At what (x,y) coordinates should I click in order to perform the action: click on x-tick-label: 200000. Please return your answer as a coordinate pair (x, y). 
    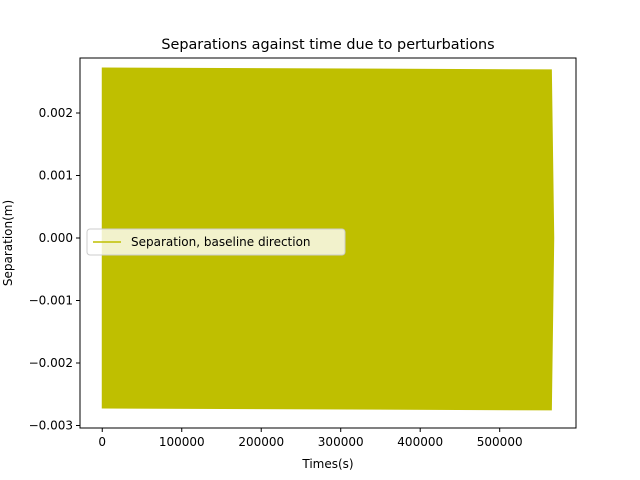
    Looking at the image, I should click on (261, 442).